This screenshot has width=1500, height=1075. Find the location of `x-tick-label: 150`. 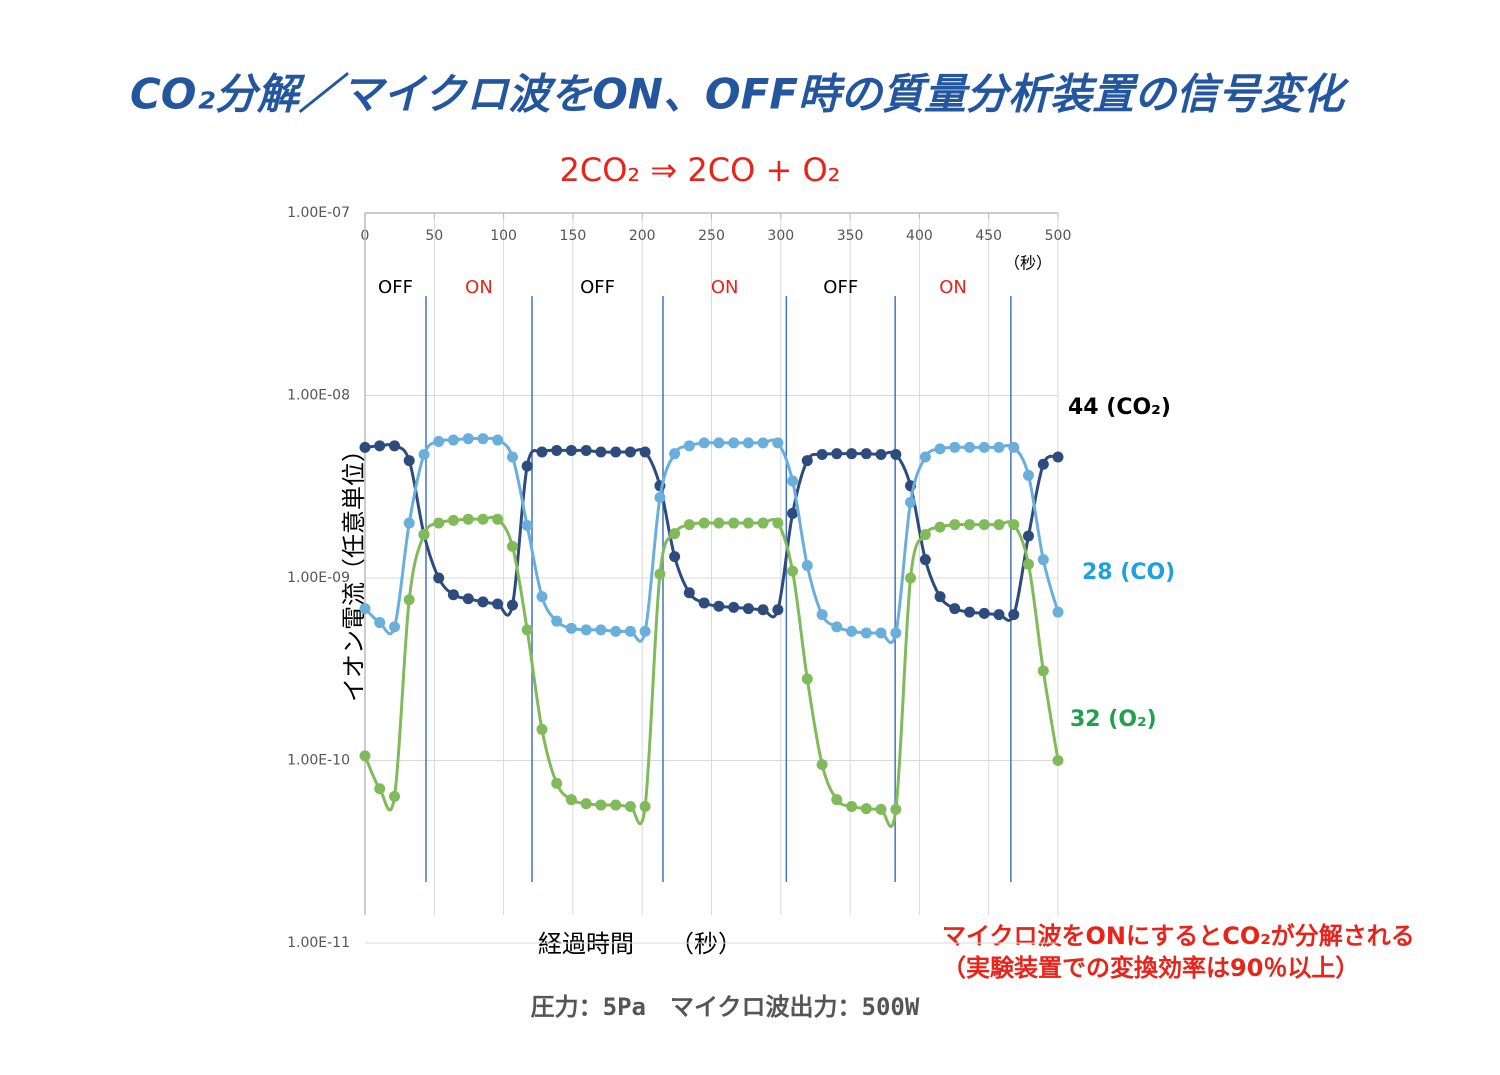

x-tick-label: 150 is located at coordinates (573, 236).